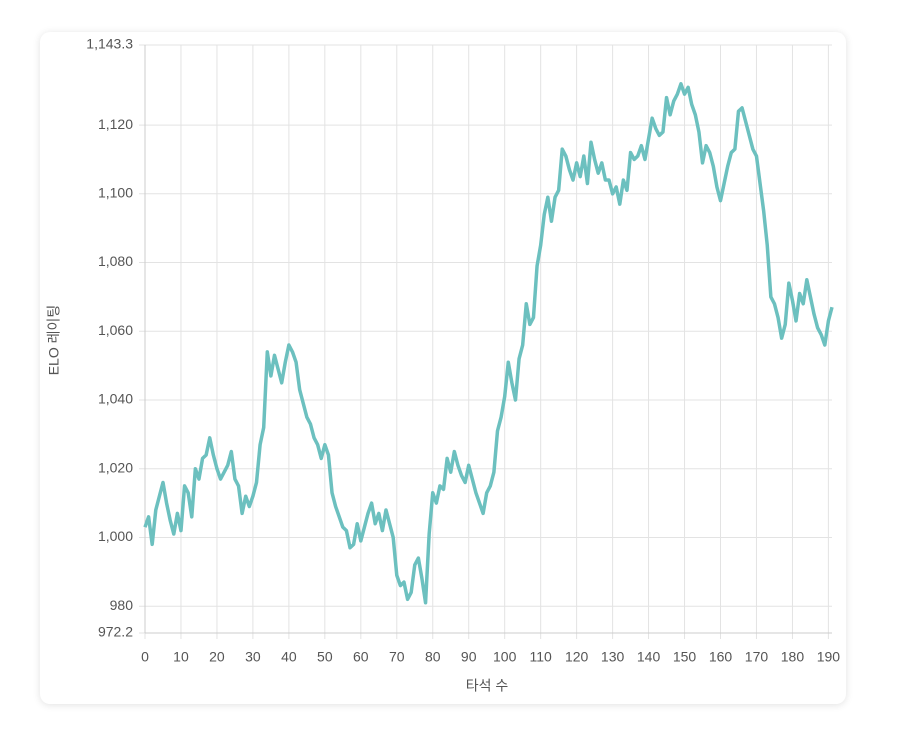  I want to click on x-tick-label: 110, so click(540, 657).